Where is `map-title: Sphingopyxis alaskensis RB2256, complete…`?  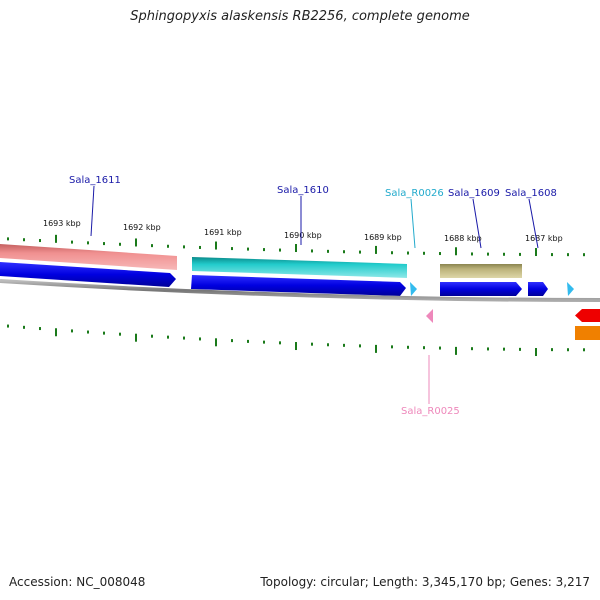 map-title: Sphingopyxis alaskensis RB2256, complete… is located at coordinates (300, 16).